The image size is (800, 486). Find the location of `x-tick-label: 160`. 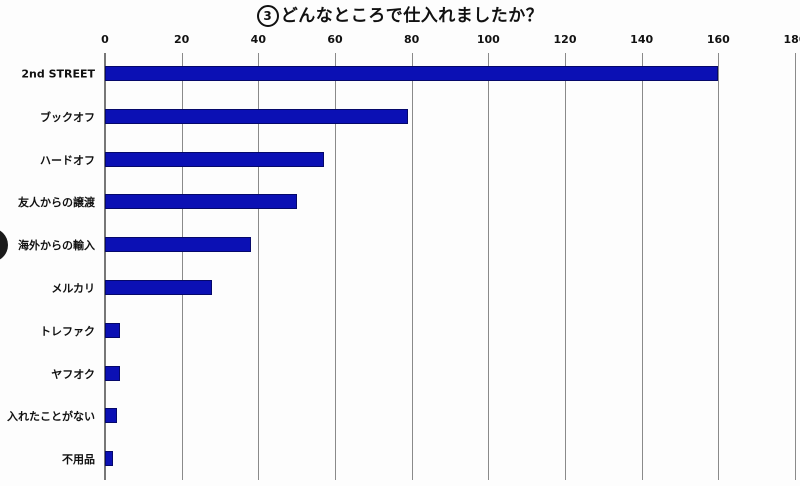

x-tick-label: 160 is located at coordinates (718, 39).